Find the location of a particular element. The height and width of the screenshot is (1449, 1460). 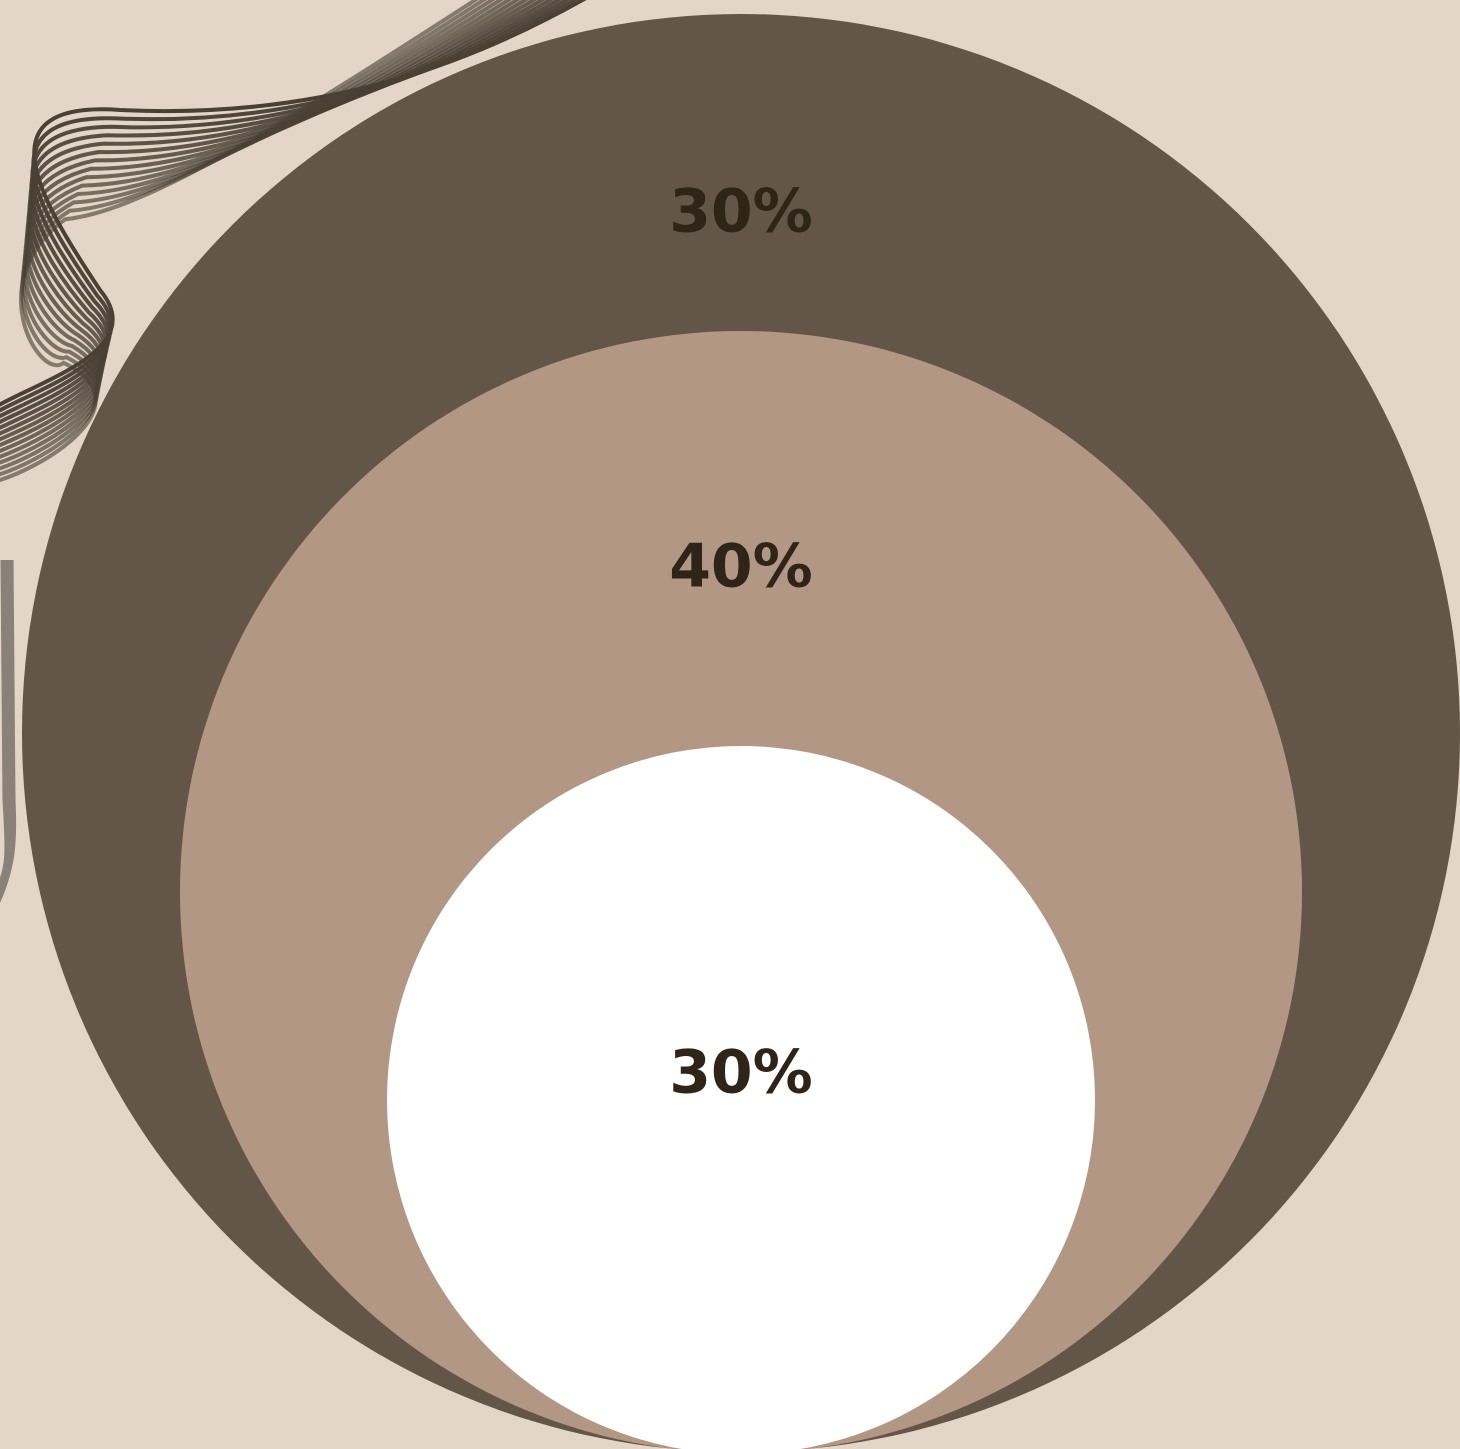

decorative-lines is located at coordinates (293, 241).